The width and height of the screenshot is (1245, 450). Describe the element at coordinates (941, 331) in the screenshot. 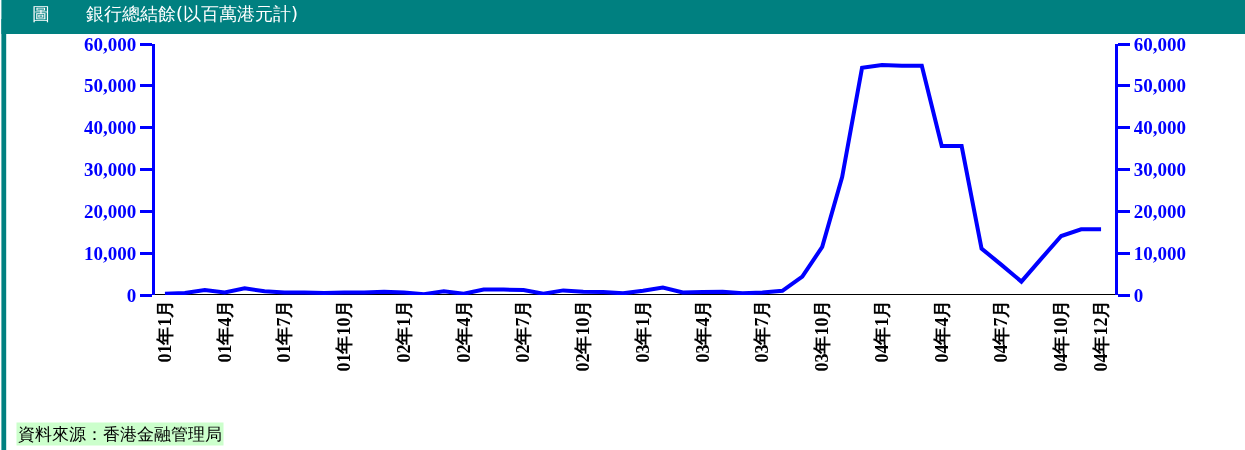

I see `x-tick-label: 04年4月` at that location.